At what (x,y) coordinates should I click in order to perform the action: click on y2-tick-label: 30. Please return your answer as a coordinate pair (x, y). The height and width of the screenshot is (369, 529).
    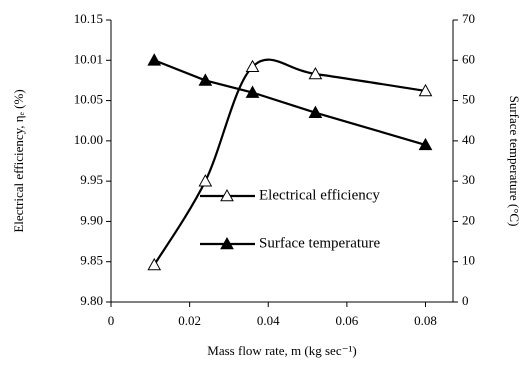
    Looking at the image, I should click on (468, 179).